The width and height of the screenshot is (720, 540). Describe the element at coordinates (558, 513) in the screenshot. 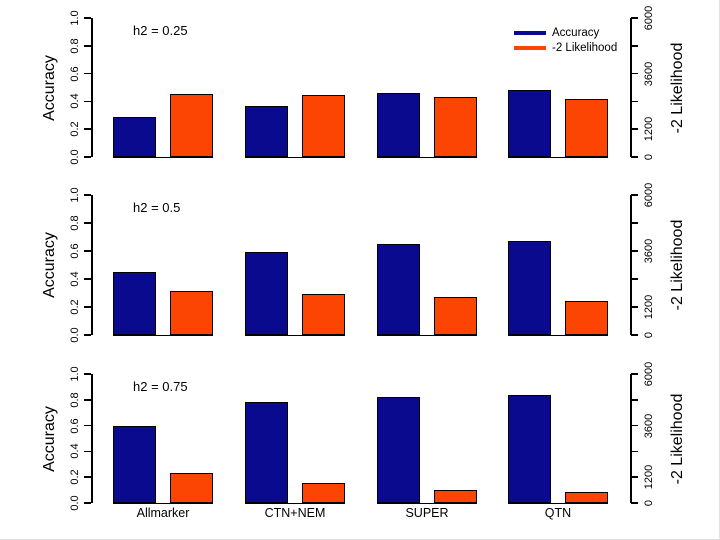

I see `category-label: QTN` at that location.